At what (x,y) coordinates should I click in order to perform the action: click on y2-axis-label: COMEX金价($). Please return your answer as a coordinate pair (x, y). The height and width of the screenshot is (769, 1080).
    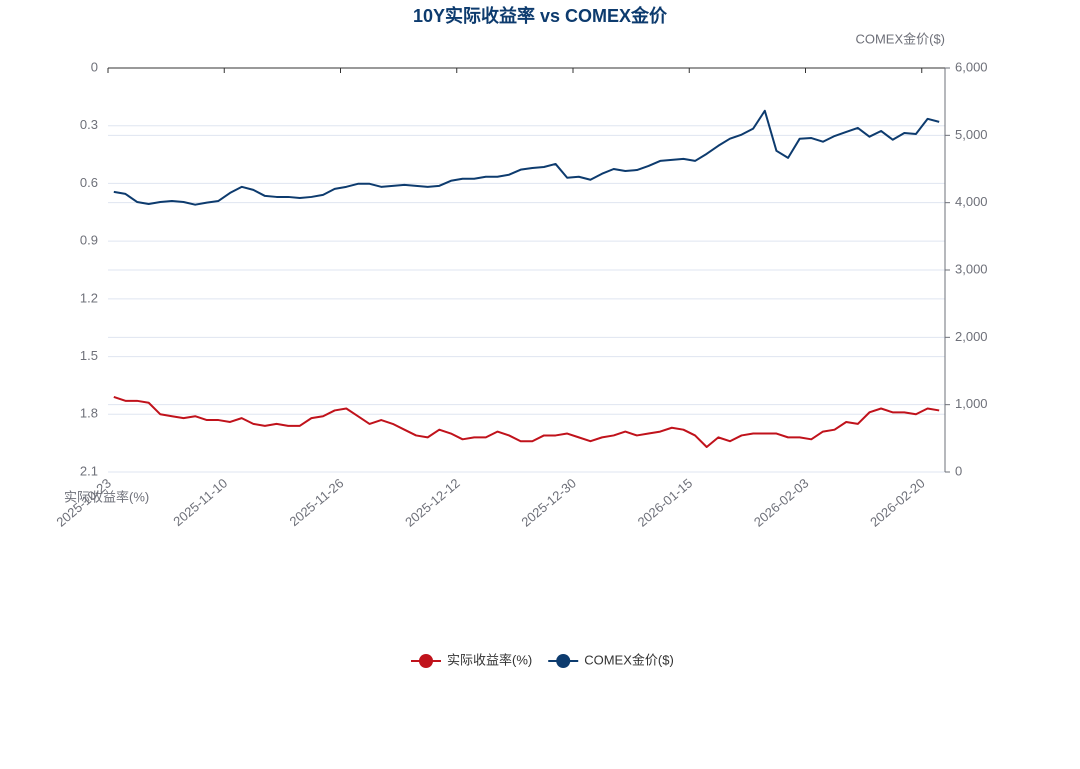
    Looking at the image, I should click on (900, 38).